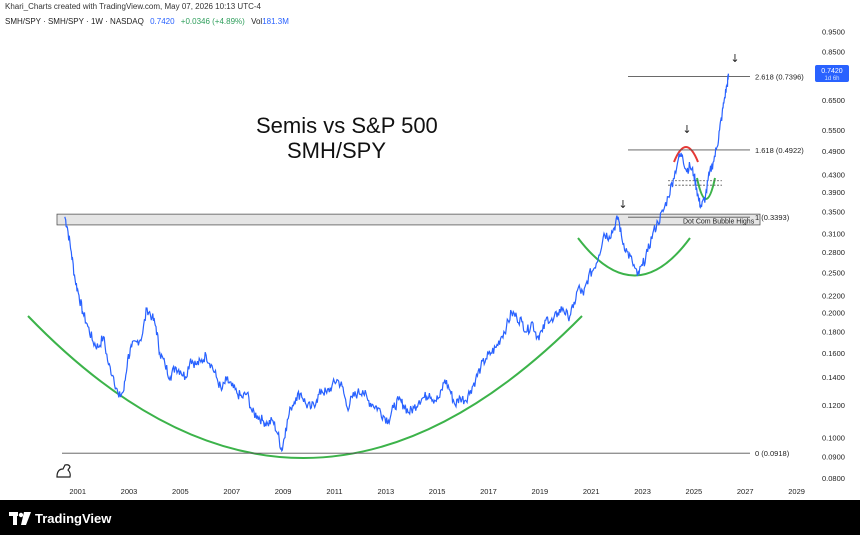 The height and width of the screenshot is (535, 860). What do you see at coordinates (591, 491) in the screenshot?
I see `x-tick-label: 2021` at bounding box center [591, 491].